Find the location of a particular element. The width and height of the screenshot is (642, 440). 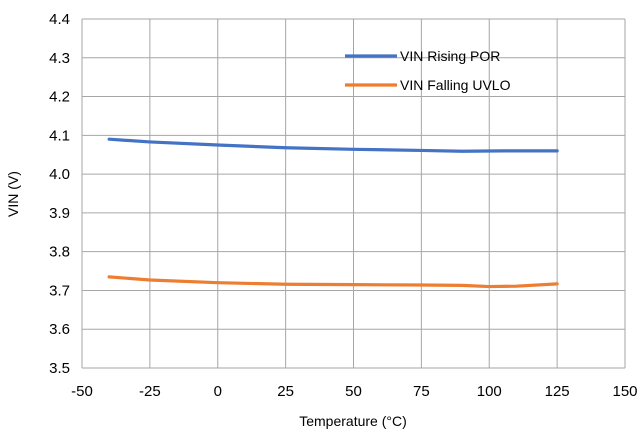

y-tick-label: 4.0 is located at coordinates (59, 174).